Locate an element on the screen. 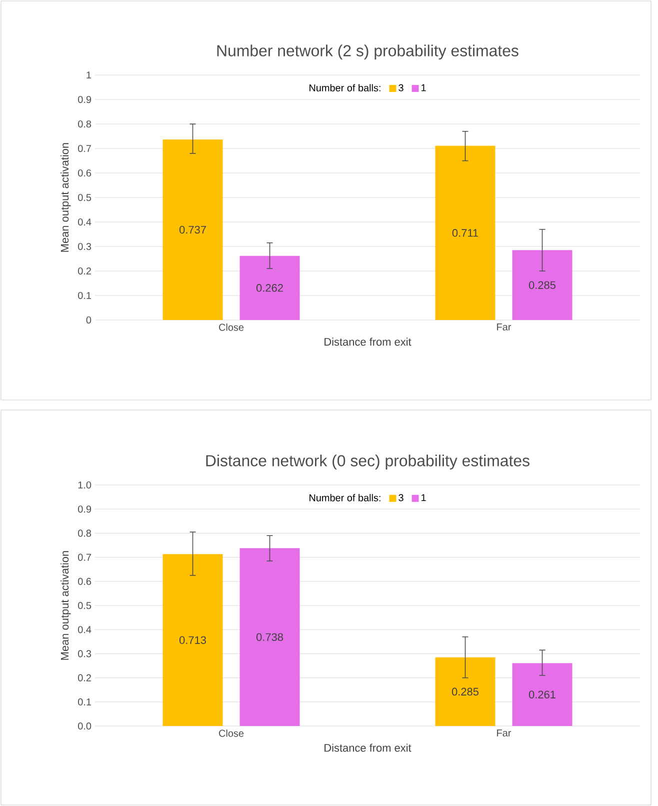 The width and height of the screenshot is (658, 806). chart-title: Number network (2 s) probability estimates is located at coordinates (367, 52).